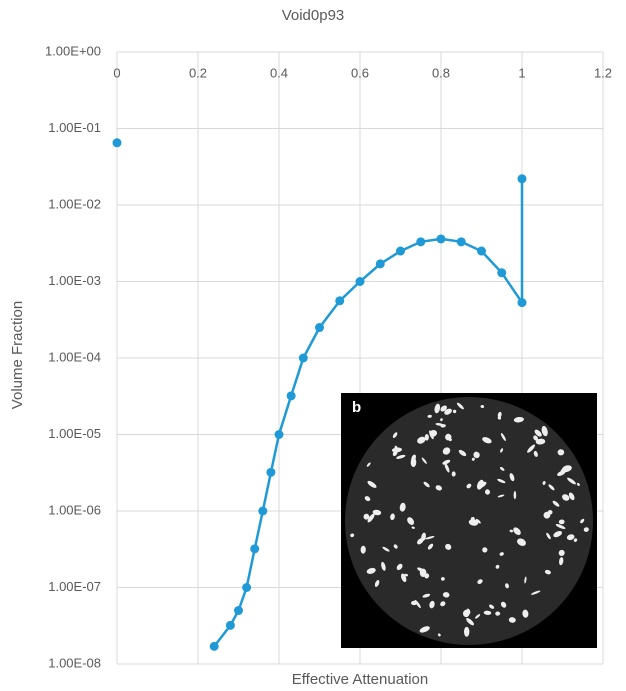 This screenshot has height=691, width=626. What do you see at coordinates (521, 72) in the screenshot?
I see `x-tick-label: 1` at bounding box center [521, 72].